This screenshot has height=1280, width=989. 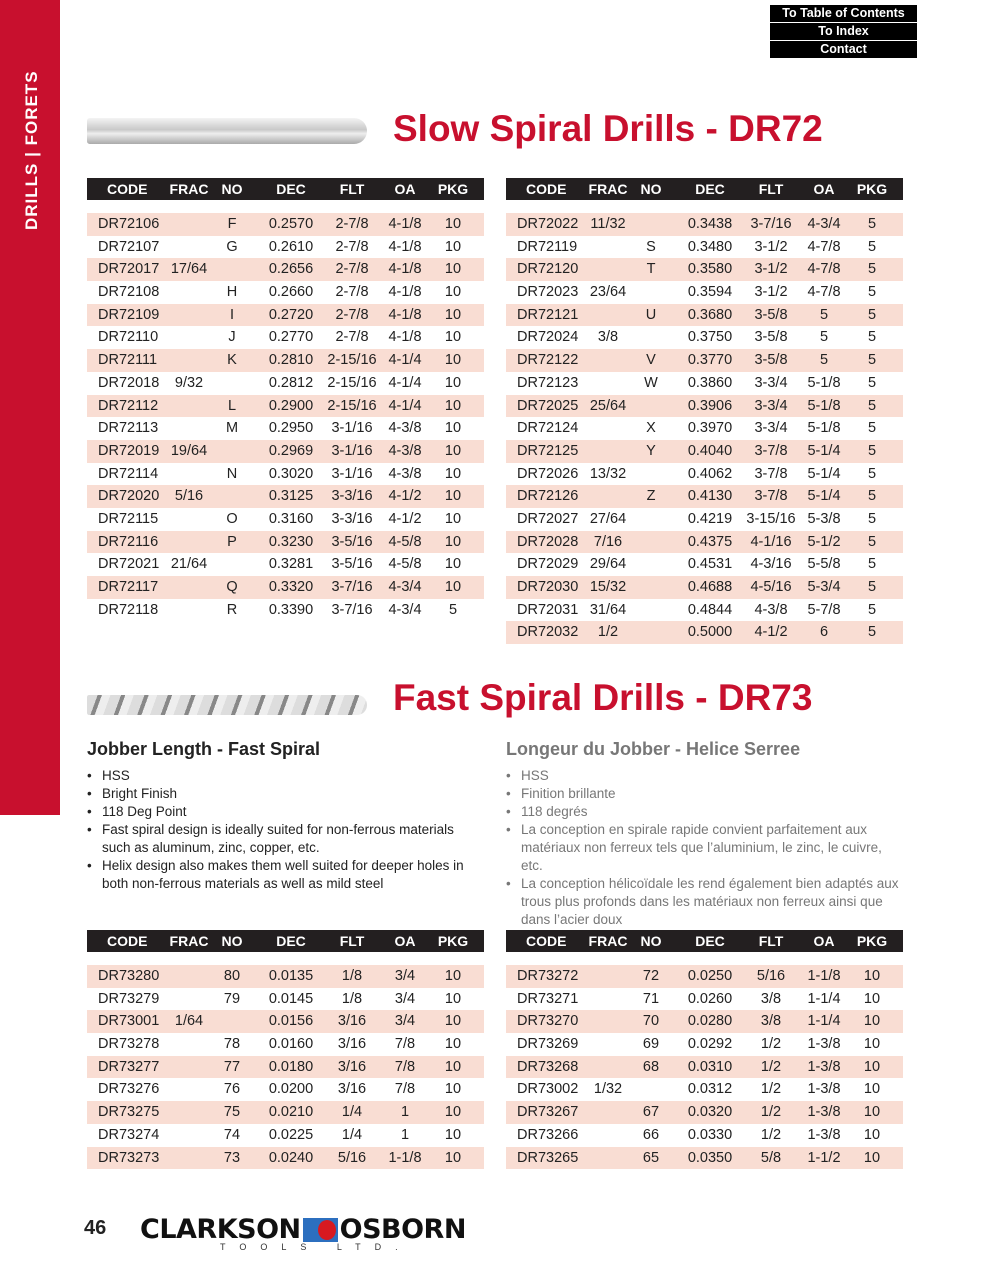 What do you see at coordinates (285, 292) in the screenshot?
I see `table-row: DR72108 H 0.2660 2-7/8 4-1/8 10` at bounding box center [285, 292].